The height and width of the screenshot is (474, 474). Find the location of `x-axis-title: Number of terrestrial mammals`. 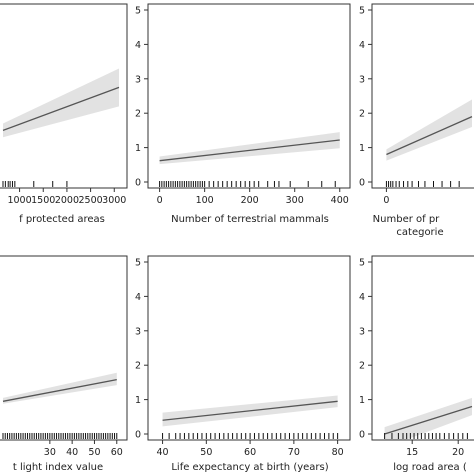

x-axis-title: Number of terrestrial mammals is located at coordinates (250, 219).